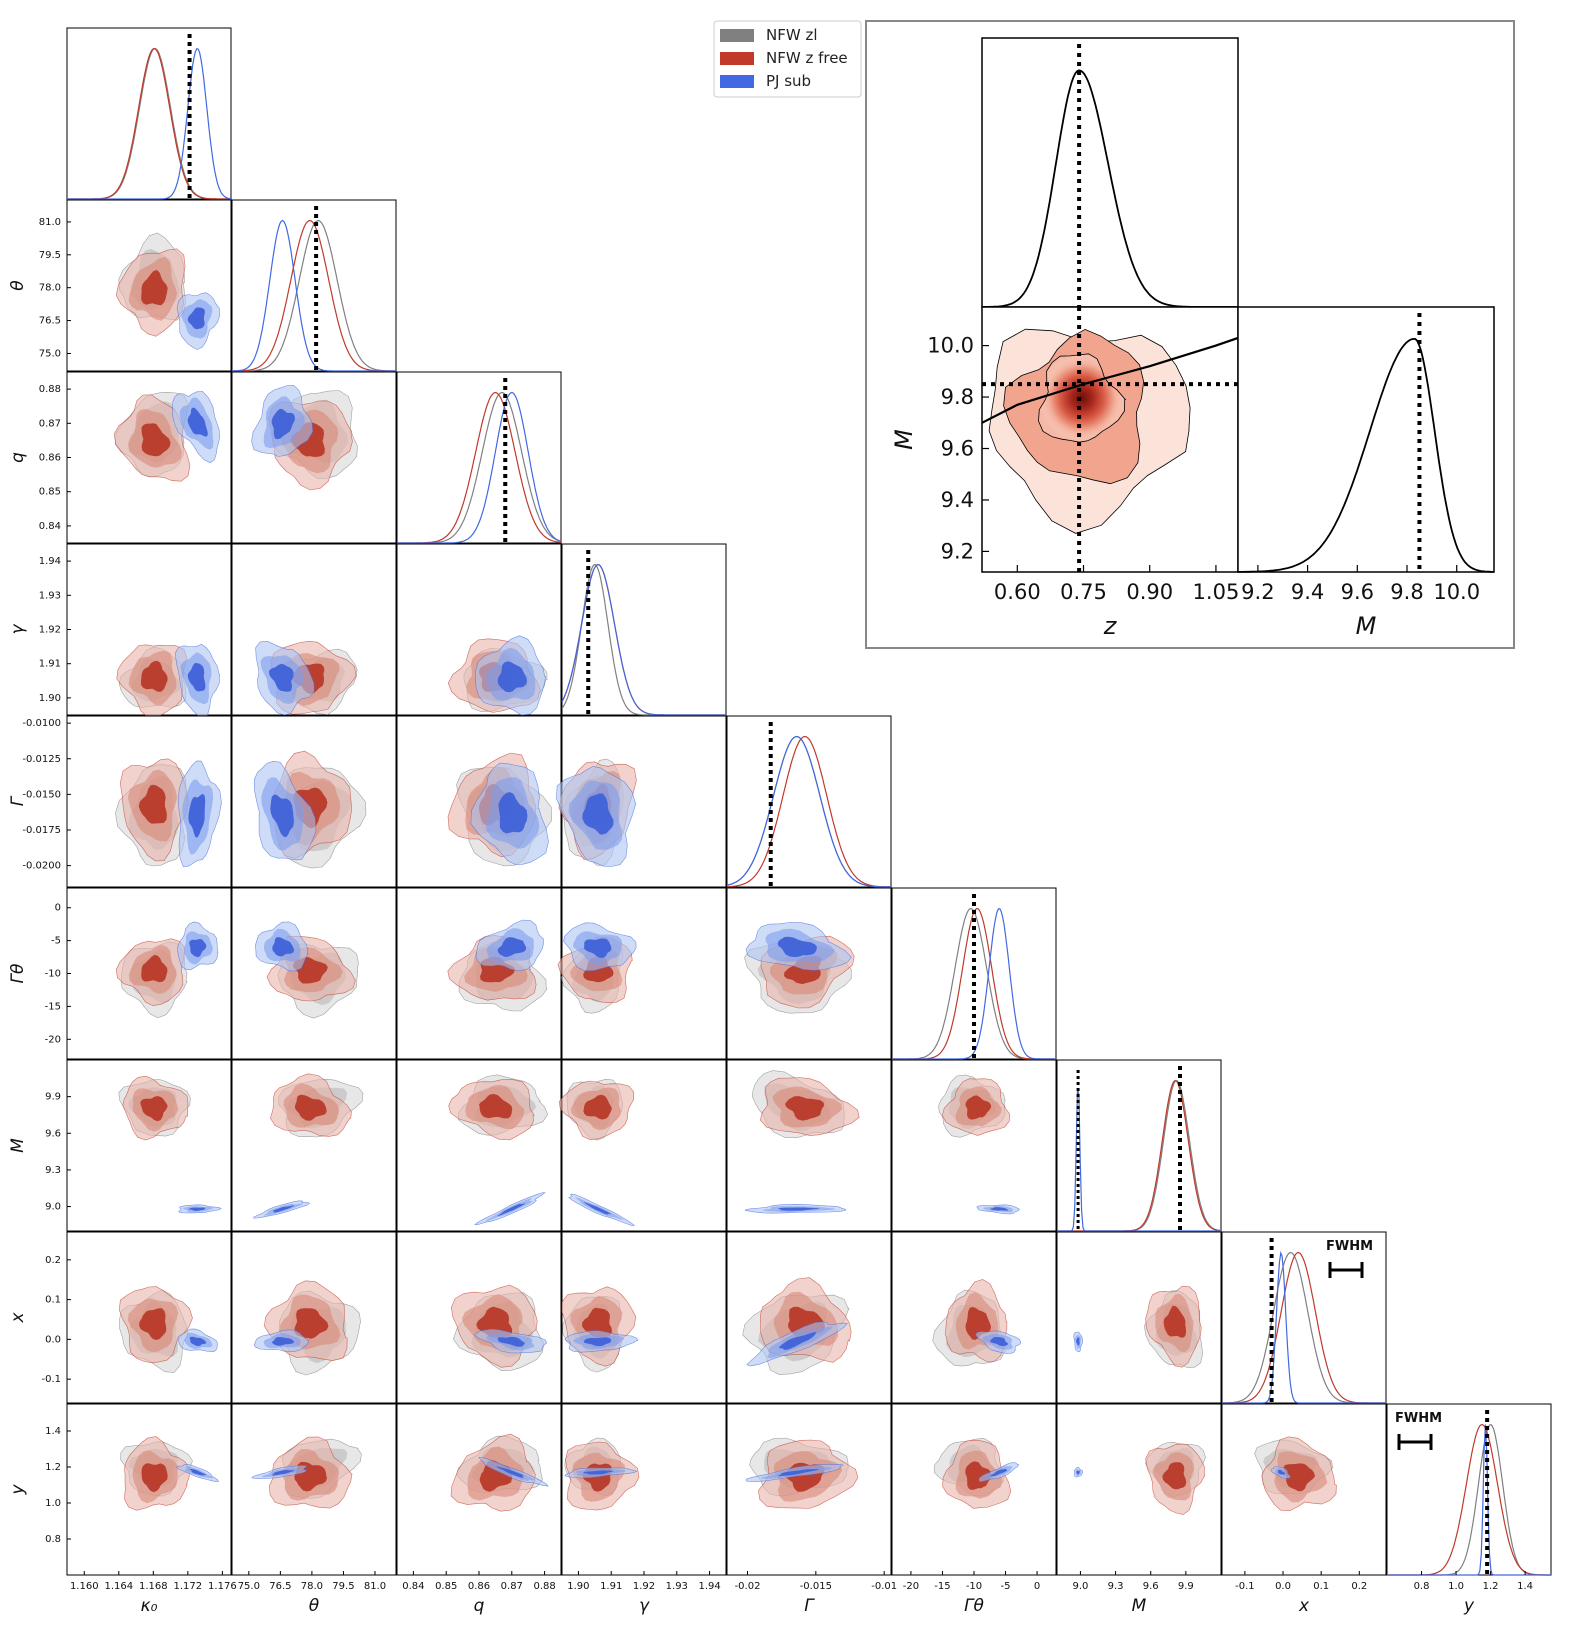  I want to click on inset-xtick-label: 10.0, so click(1456, 592).